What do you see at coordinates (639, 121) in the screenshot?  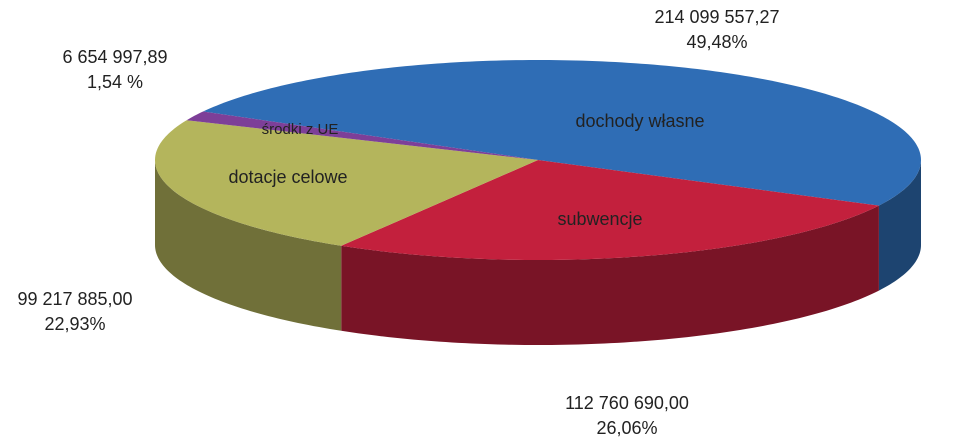 I see `slice-label: dochody własne` at bounding box center [639, 121].